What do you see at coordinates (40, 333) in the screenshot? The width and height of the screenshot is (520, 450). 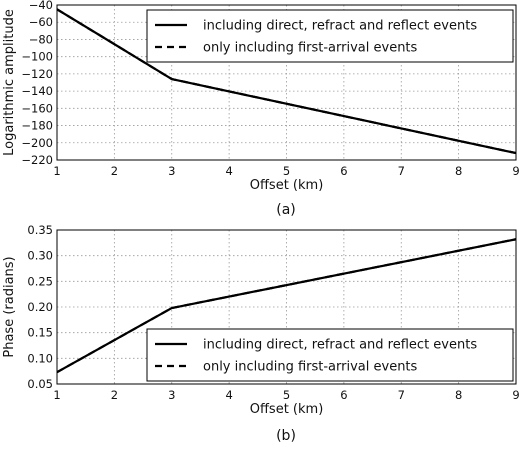 I see `chart-1-y-tick-label: 0.15` at bounding box center [40, 333].